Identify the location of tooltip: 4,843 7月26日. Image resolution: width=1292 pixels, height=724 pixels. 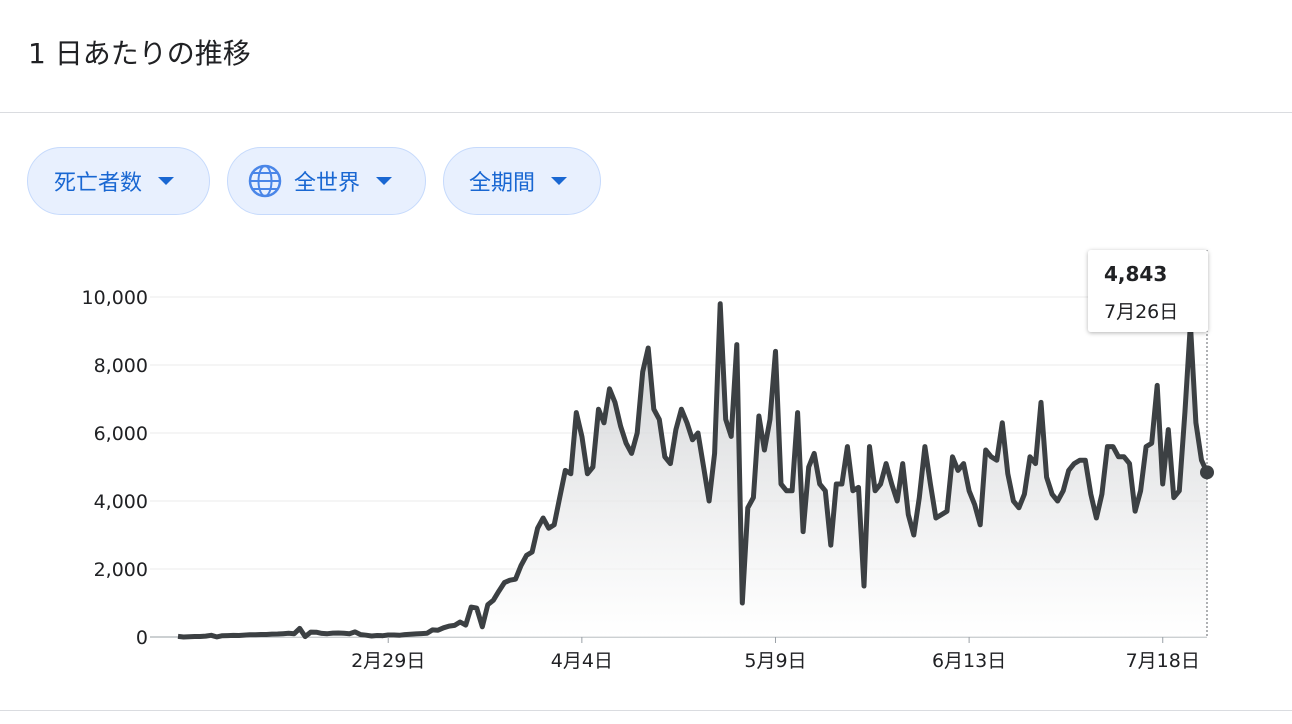
(1148, 291).